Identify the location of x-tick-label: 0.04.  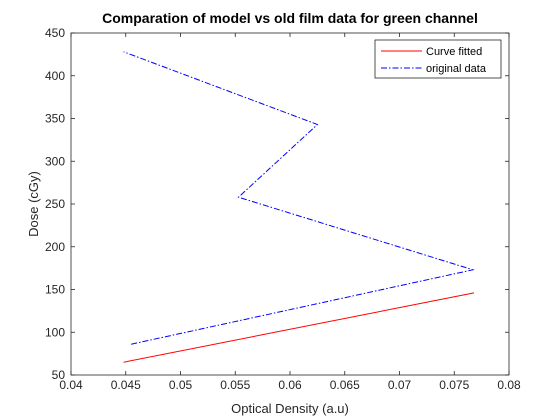
(71, 385).